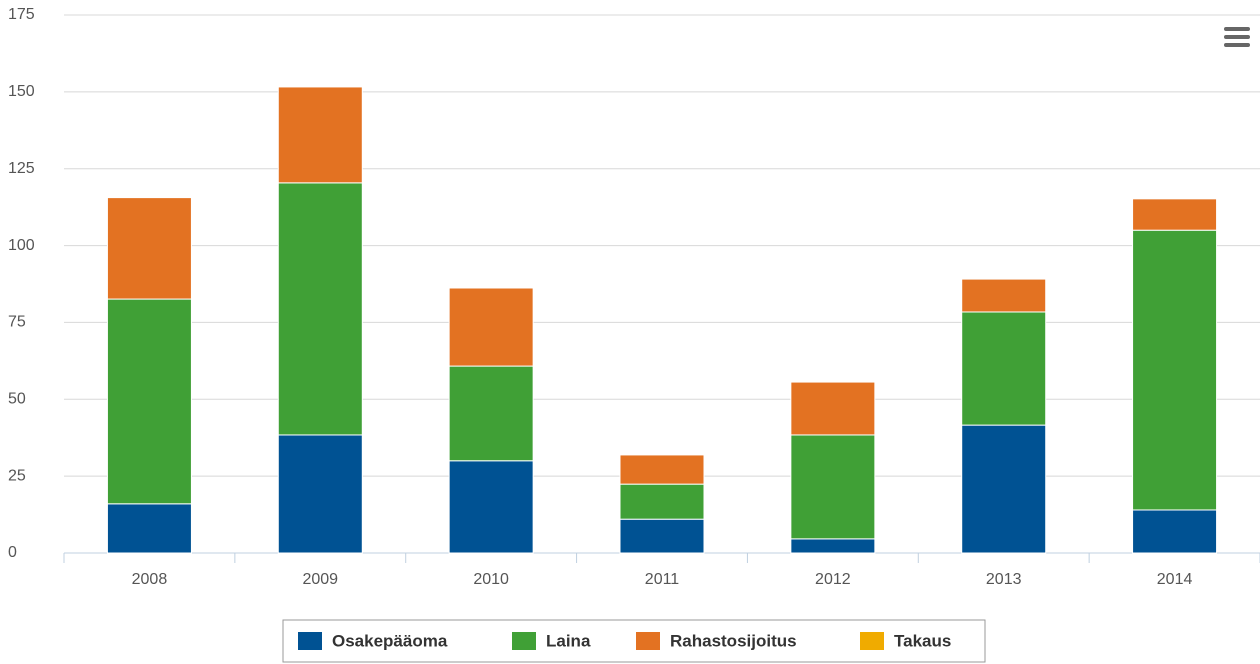 The image size is (1260, 664). Describe the element at coordinates (568, 640) in the screenshot. I see `legend-label: Laina` at that location.